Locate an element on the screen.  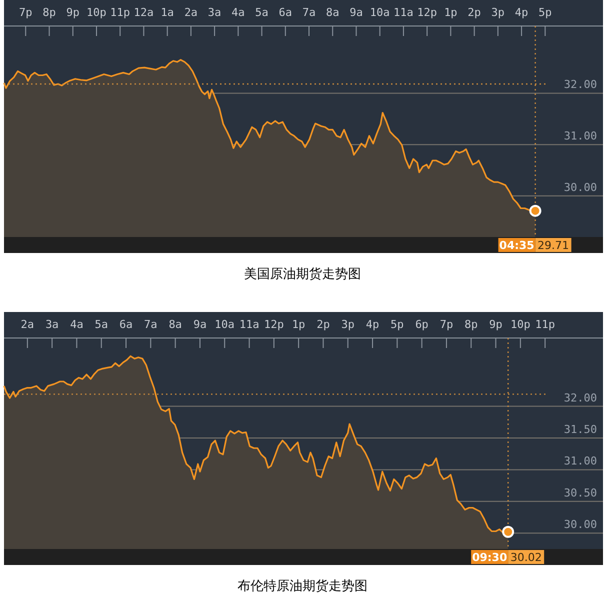
text: 布伦特原油期货走势图 is located at coordinates (302, 586).